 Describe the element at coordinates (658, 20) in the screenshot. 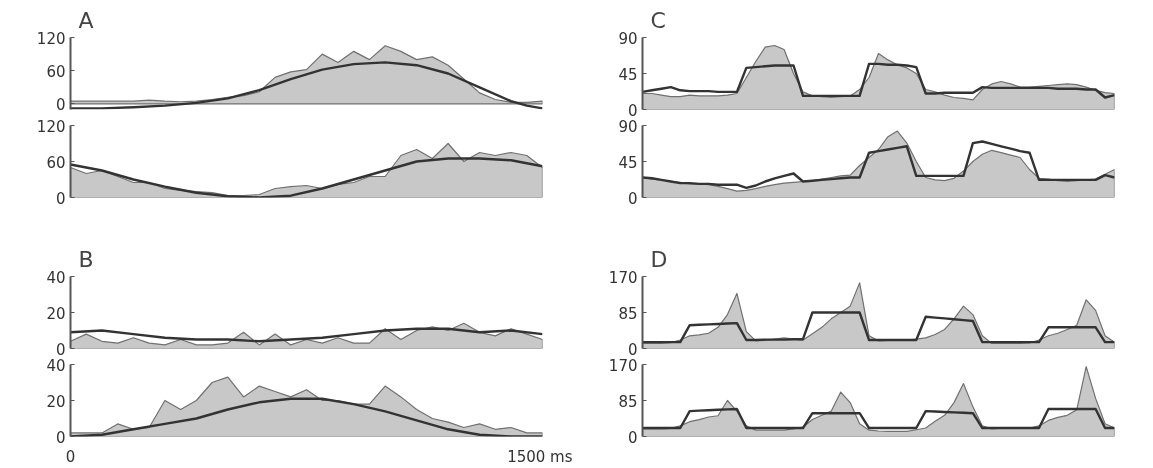

I see `chart-title: C` at that location.